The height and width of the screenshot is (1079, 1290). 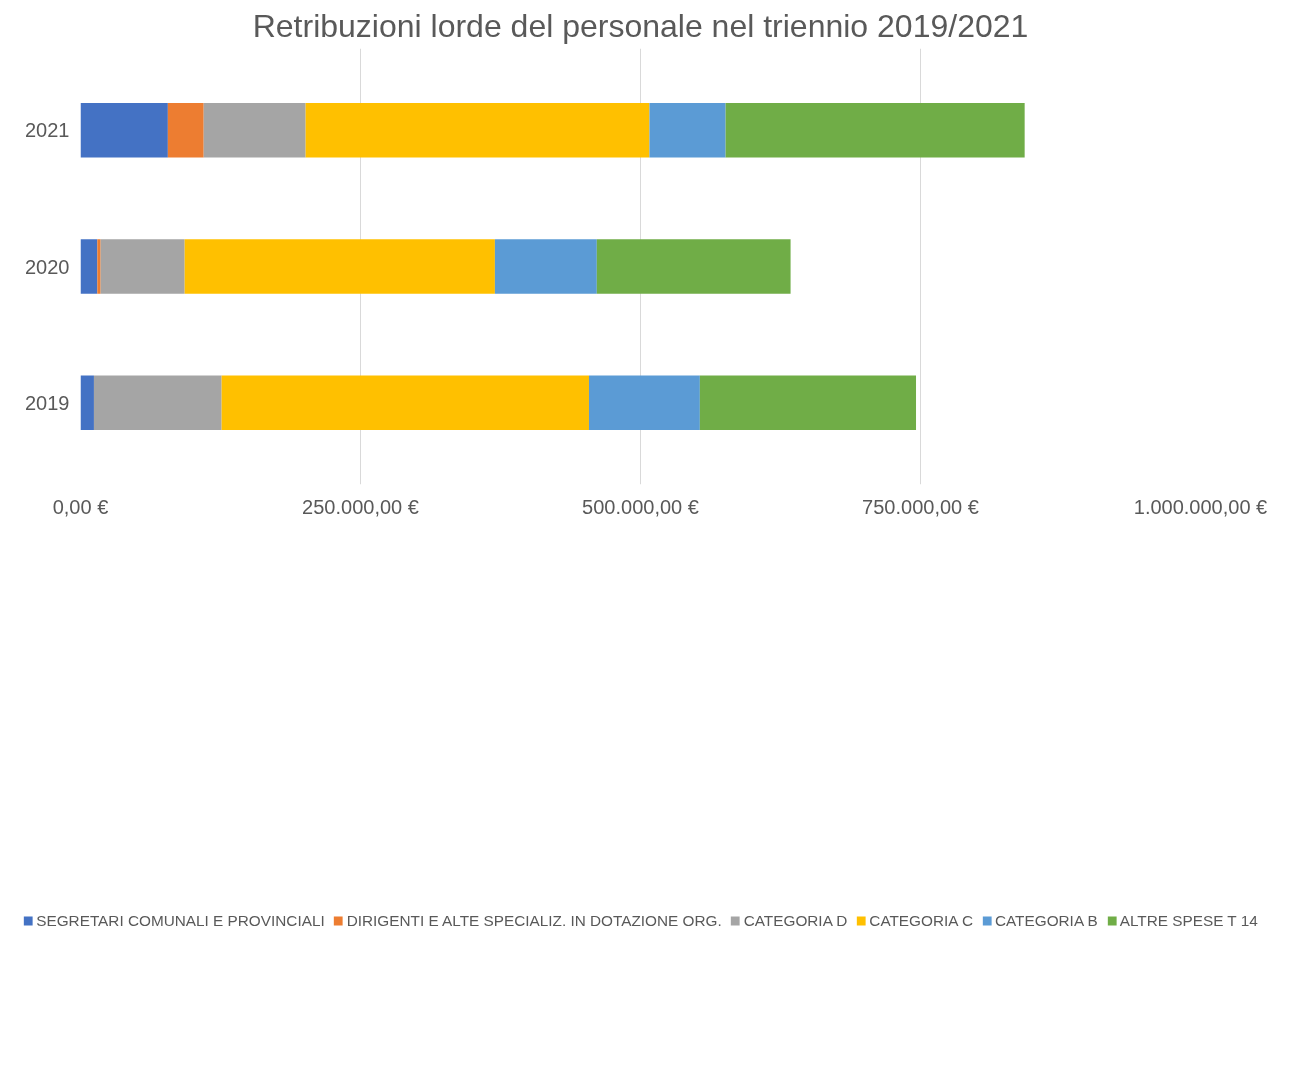 What do you see at coordinates (921, 920) in the screenshot?
I see `legend-label: CATEGORIA C` at bounding box center [921, 920].